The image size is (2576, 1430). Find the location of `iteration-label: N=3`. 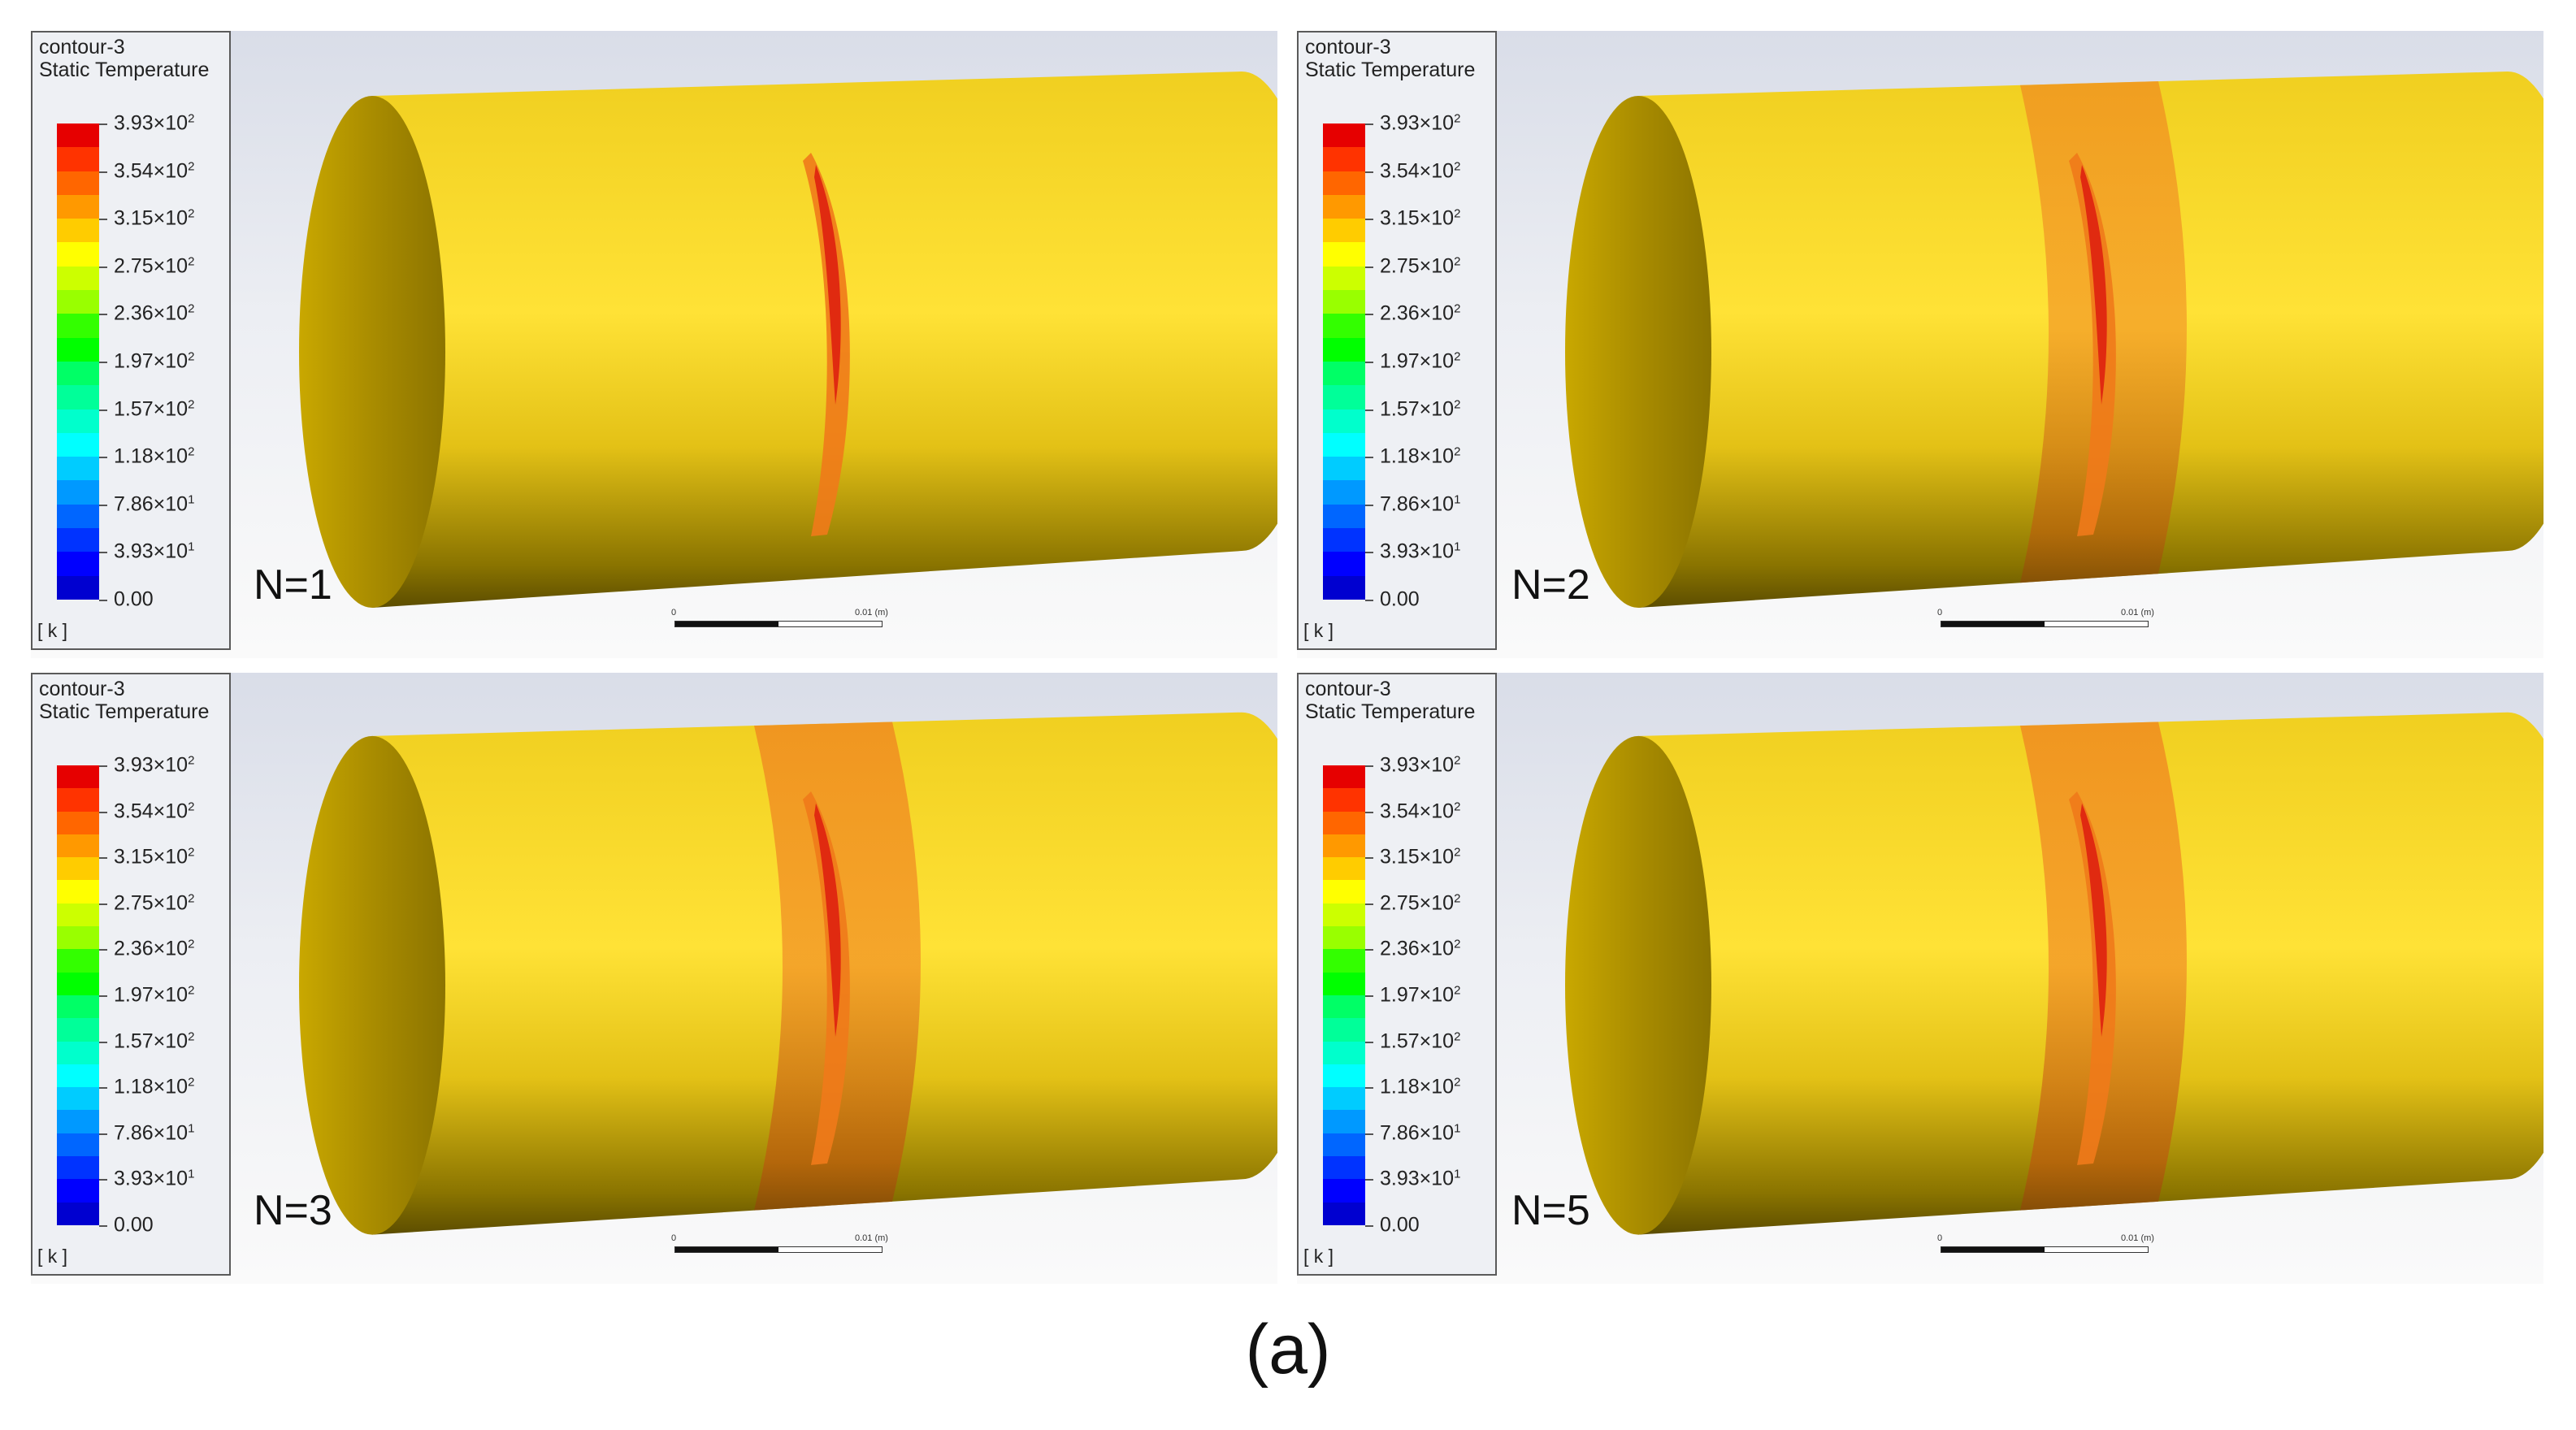

iteration-label: N=3 is located at coordinates (293, 1211).